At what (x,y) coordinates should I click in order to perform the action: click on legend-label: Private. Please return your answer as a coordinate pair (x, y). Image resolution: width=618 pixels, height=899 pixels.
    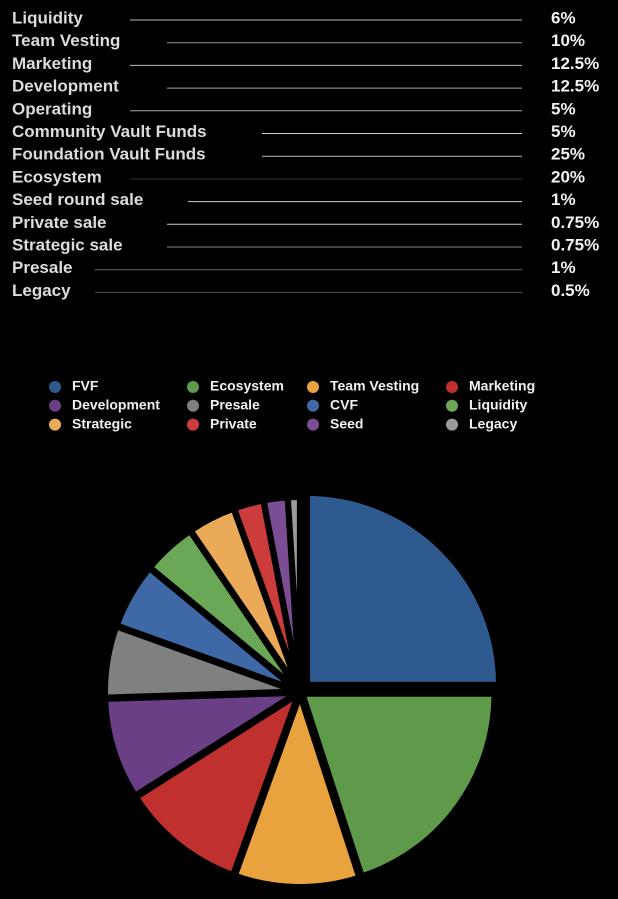
    Looking at the image, I should click on (233, 423).